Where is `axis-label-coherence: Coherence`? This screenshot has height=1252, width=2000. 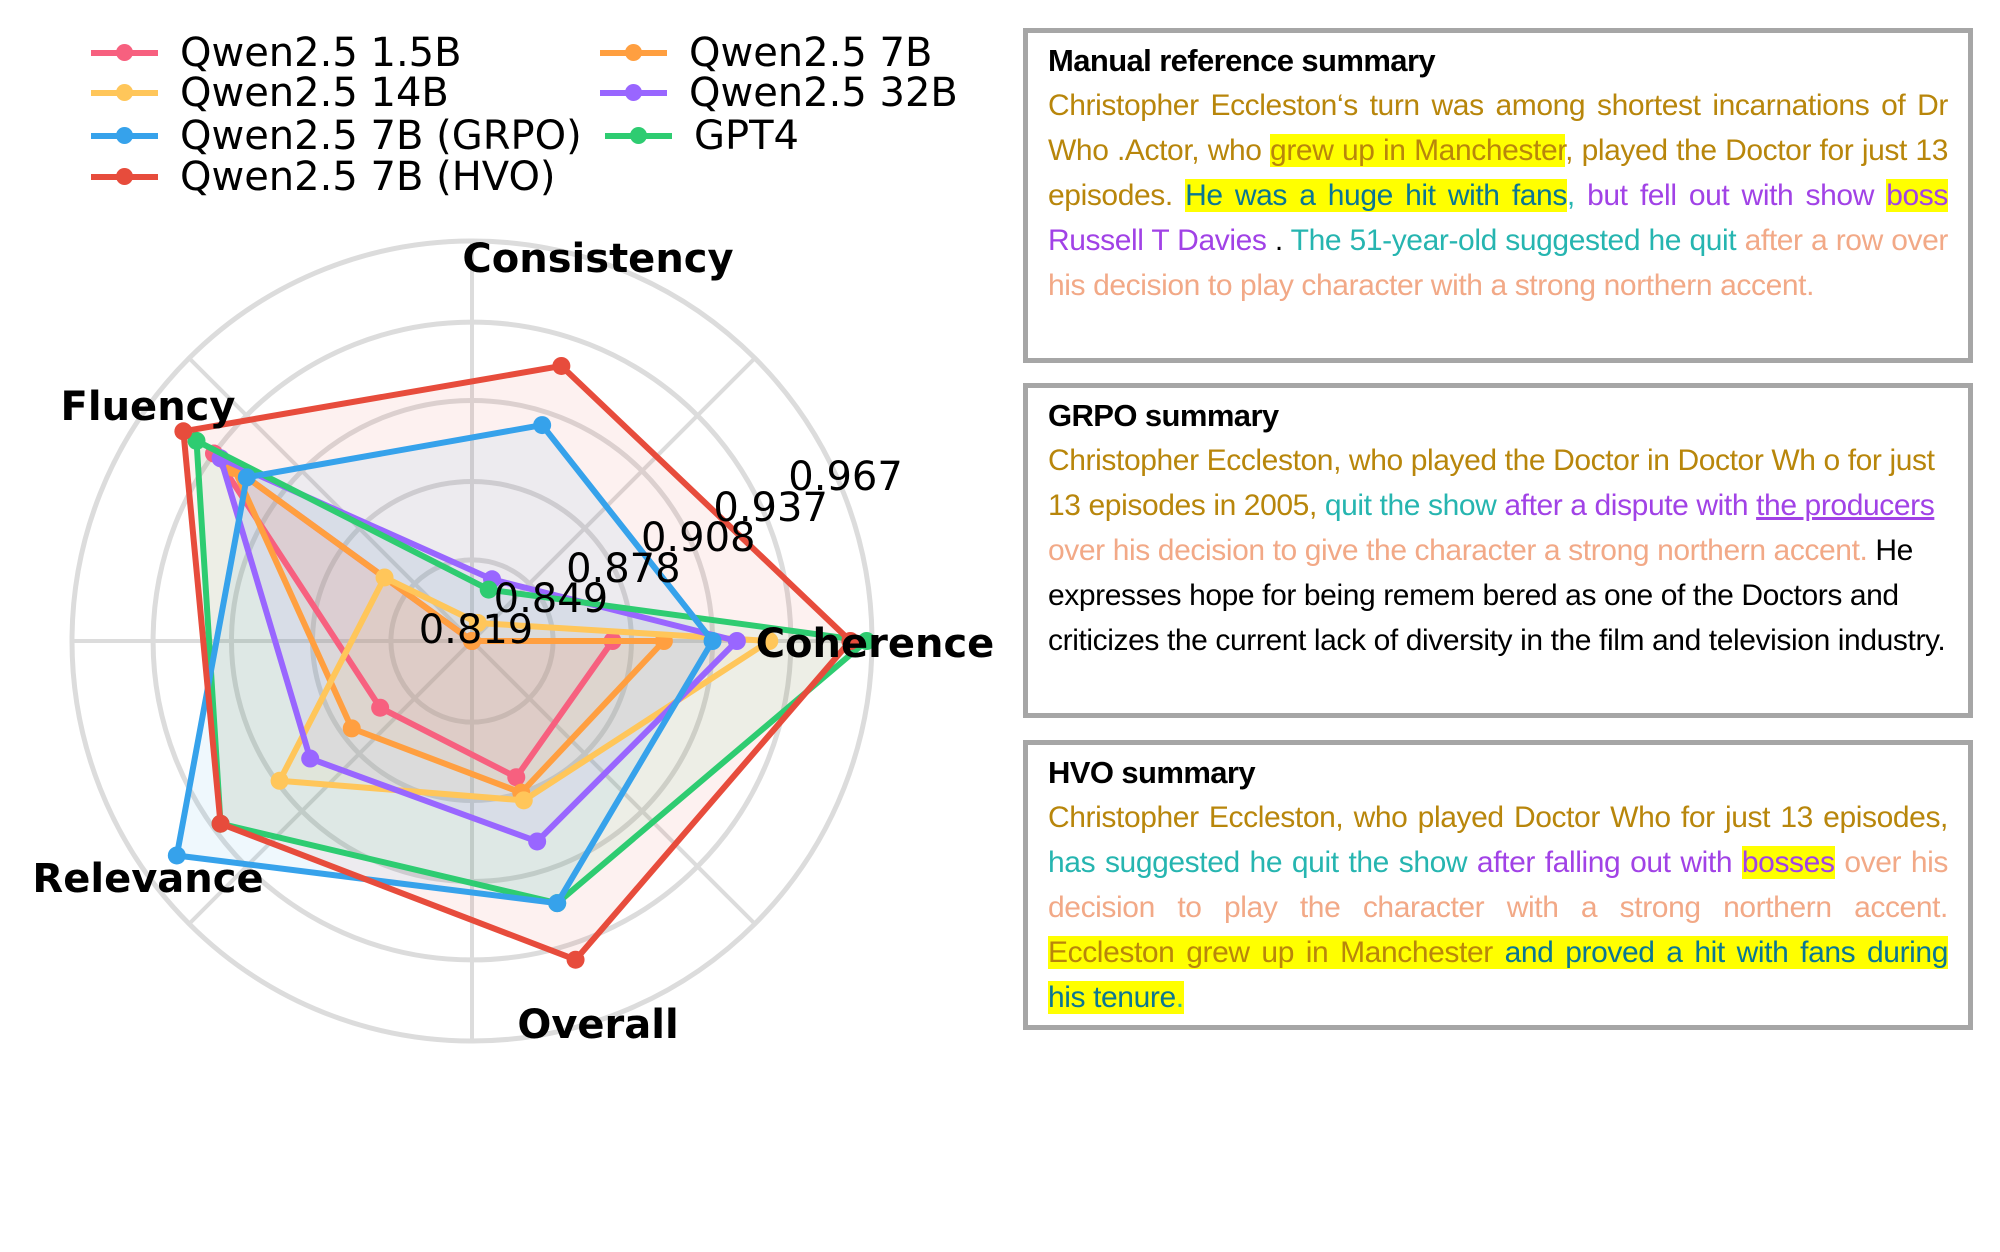
axis-label-coherence: Coherence is located at coordinates (875, 644).